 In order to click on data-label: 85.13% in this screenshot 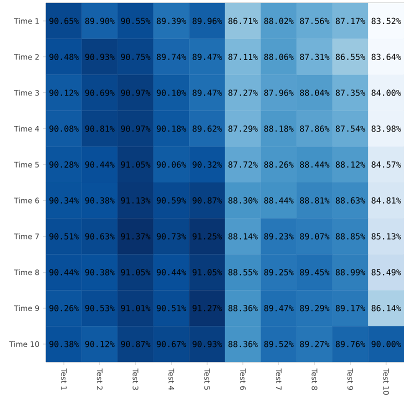, I will do `click(386, 236)`.